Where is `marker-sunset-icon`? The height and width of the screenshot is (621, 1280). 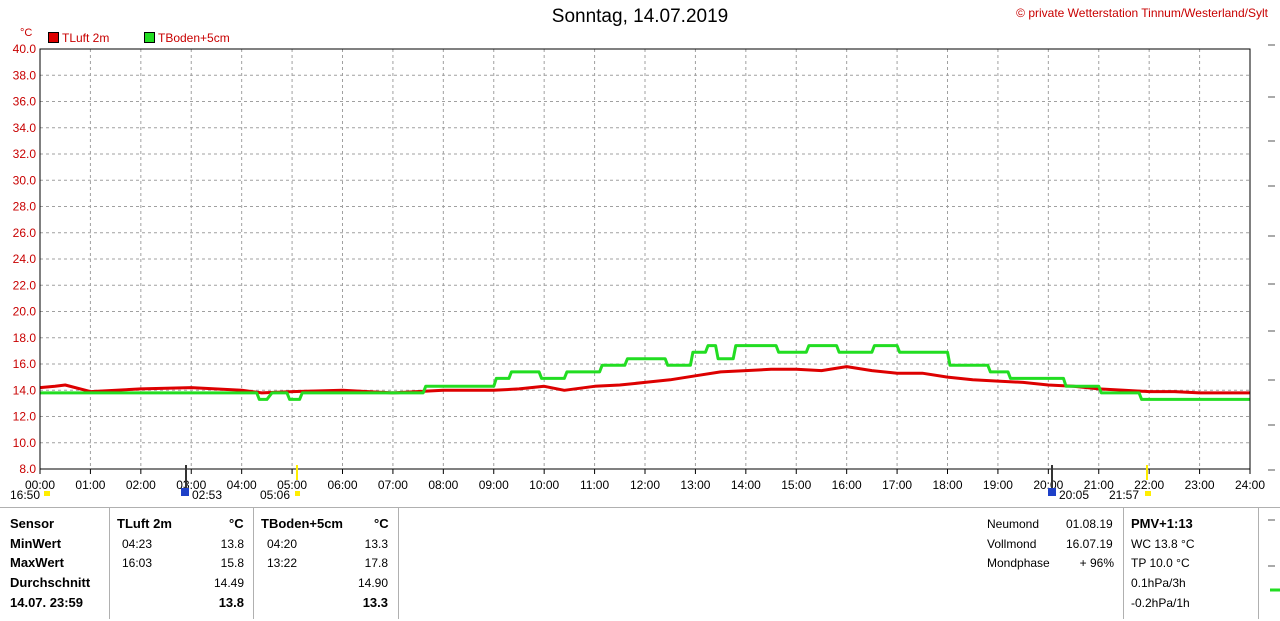
marker-sunset-icon is located at coordinates (1148, 493).